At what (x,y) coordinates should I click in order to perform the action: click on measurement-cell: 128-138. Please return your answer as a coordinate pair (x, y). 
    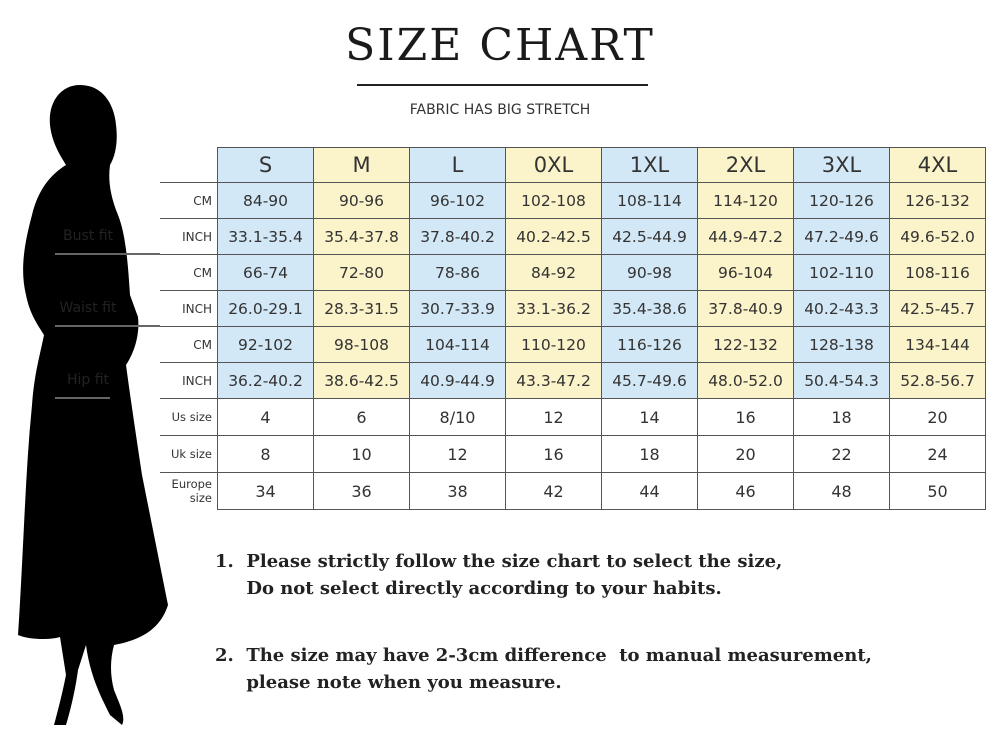
    Looking at the image, I should click on (841, 344).